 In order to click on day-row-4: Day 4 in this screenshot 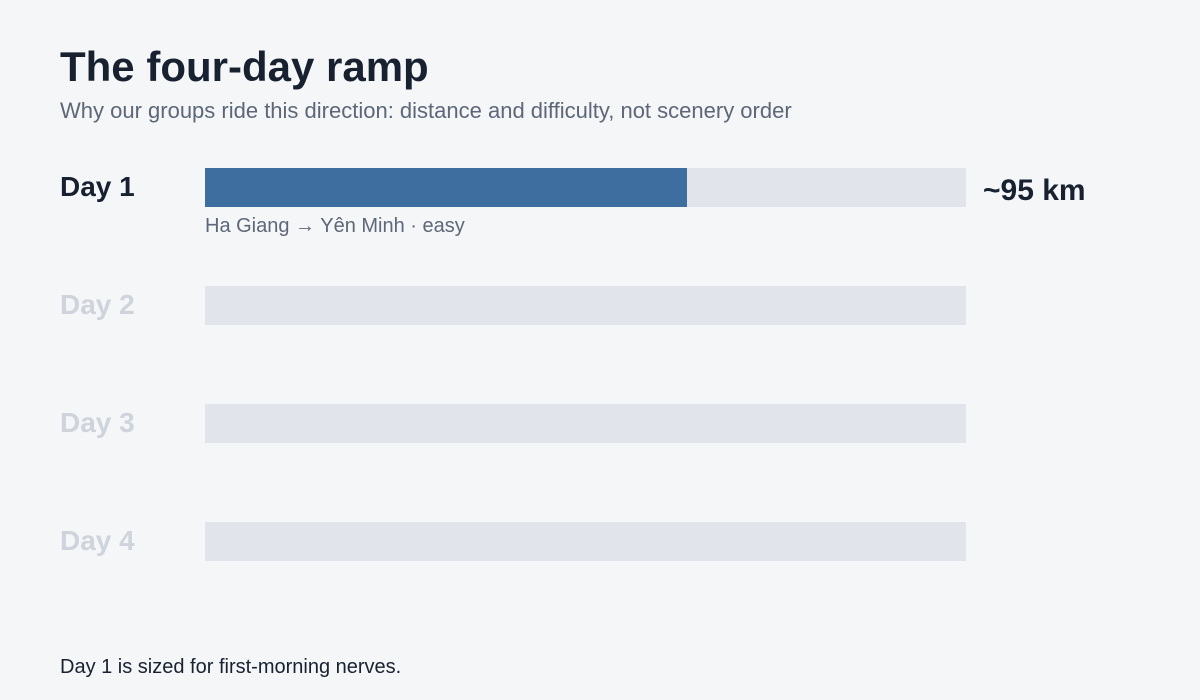, I will do `click(600, 567)`.